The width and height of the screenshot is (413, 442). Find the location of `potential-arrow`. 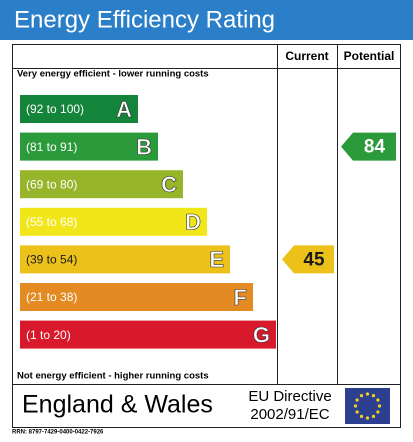

potential-arrow is located at coordinates (368, 146).